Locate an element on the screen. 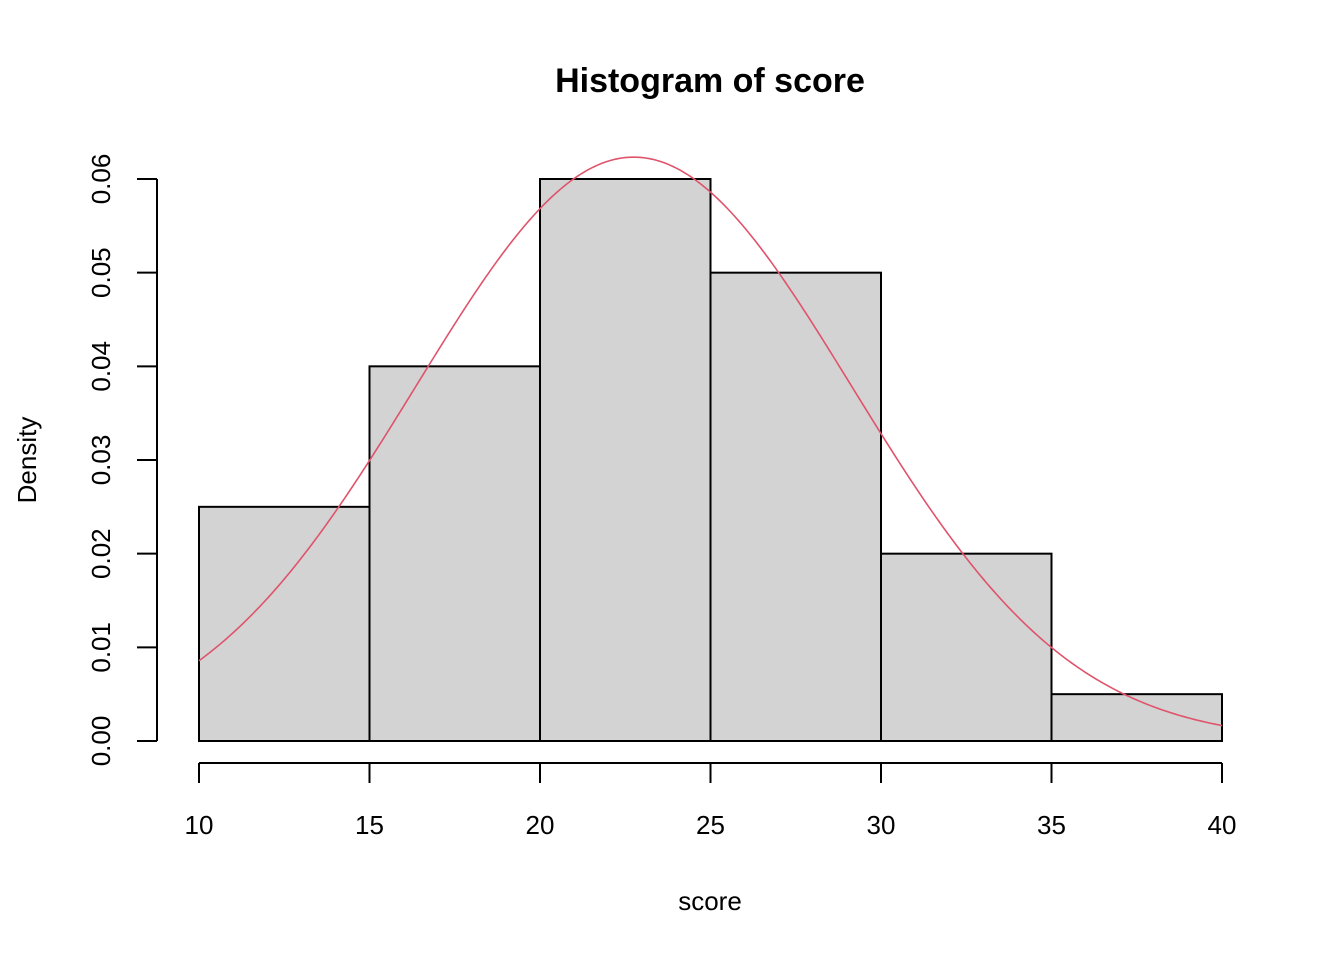 The image size is (1344, 960). x-tick-label-35: 35 is located at coordinates (1051, 825).